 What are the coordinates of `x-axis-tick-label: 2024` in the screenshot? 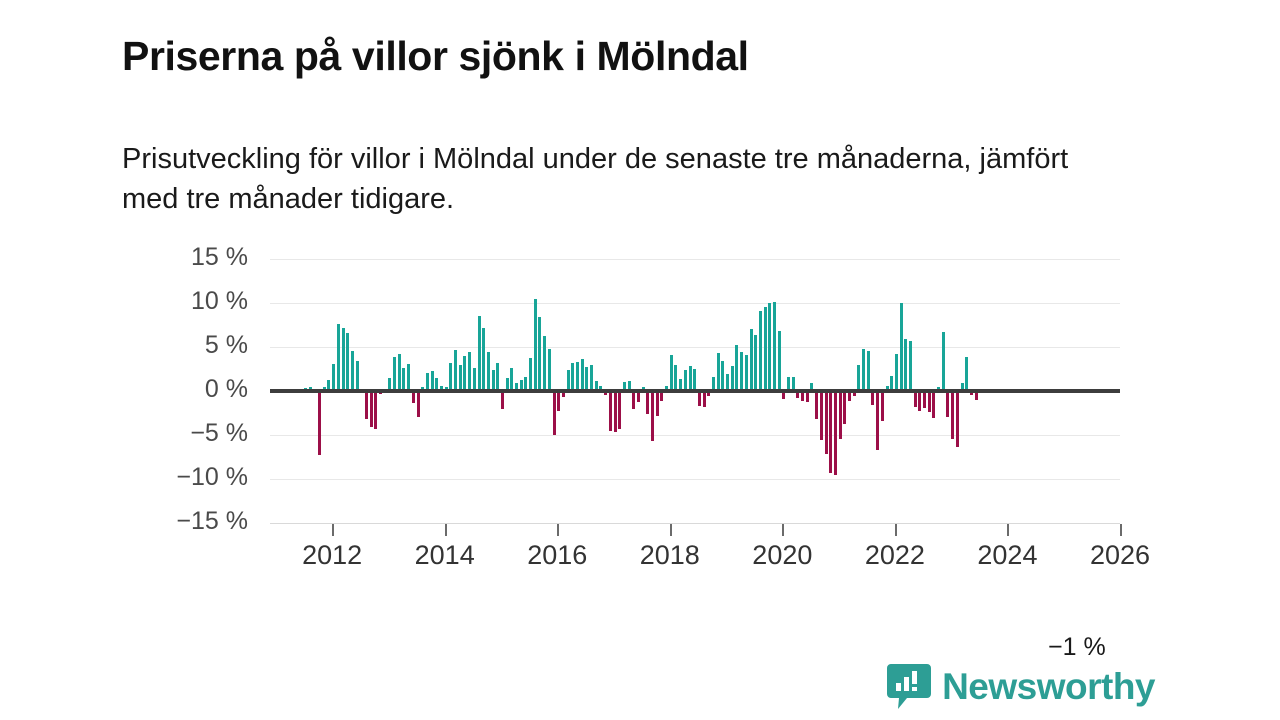 It's located at (1007, 555).